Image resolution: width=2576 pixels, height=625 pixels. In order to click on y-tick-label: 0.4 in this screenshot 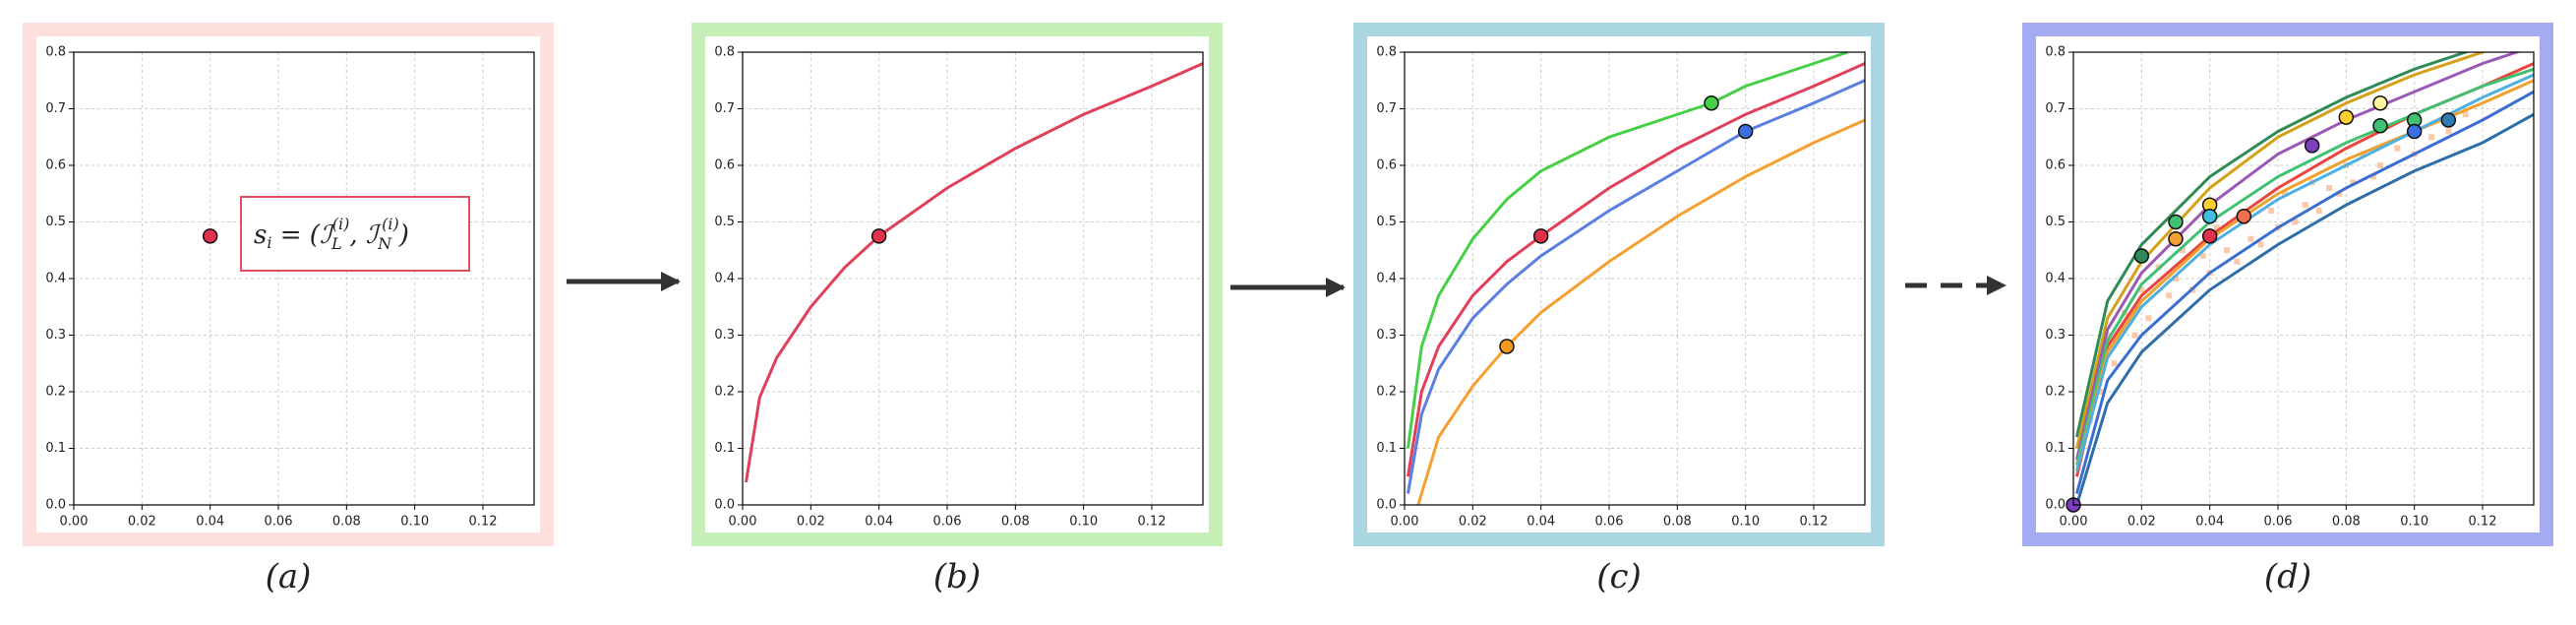, I will do `click(55, 279)`.